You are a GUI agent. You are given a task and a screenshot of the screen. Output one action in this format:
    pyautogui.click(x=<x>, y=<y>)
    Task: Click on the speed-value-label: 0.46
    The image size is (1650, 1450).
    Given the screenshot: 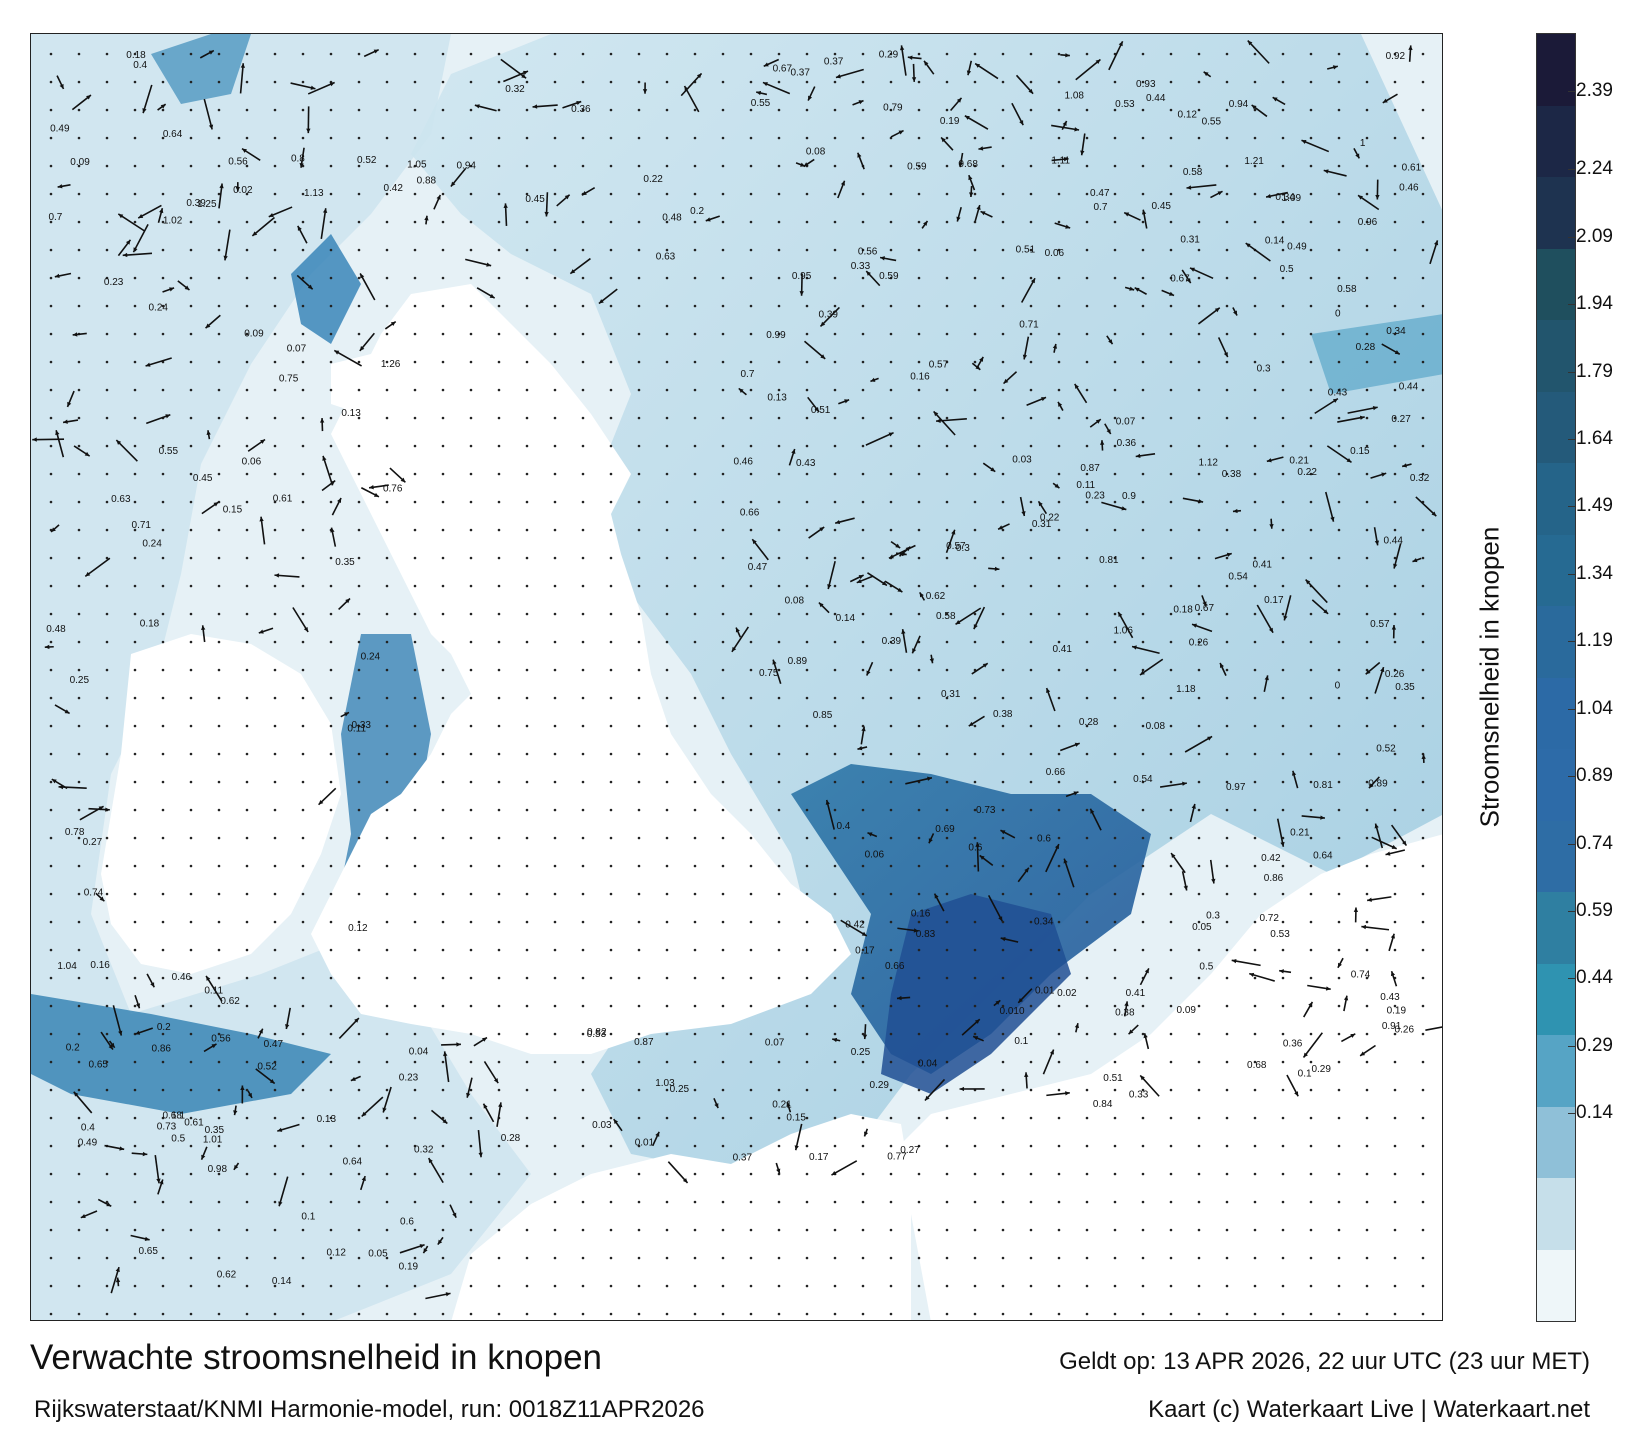 What is the action you would take?
    pyautogui.click(x=743, y=462)
    